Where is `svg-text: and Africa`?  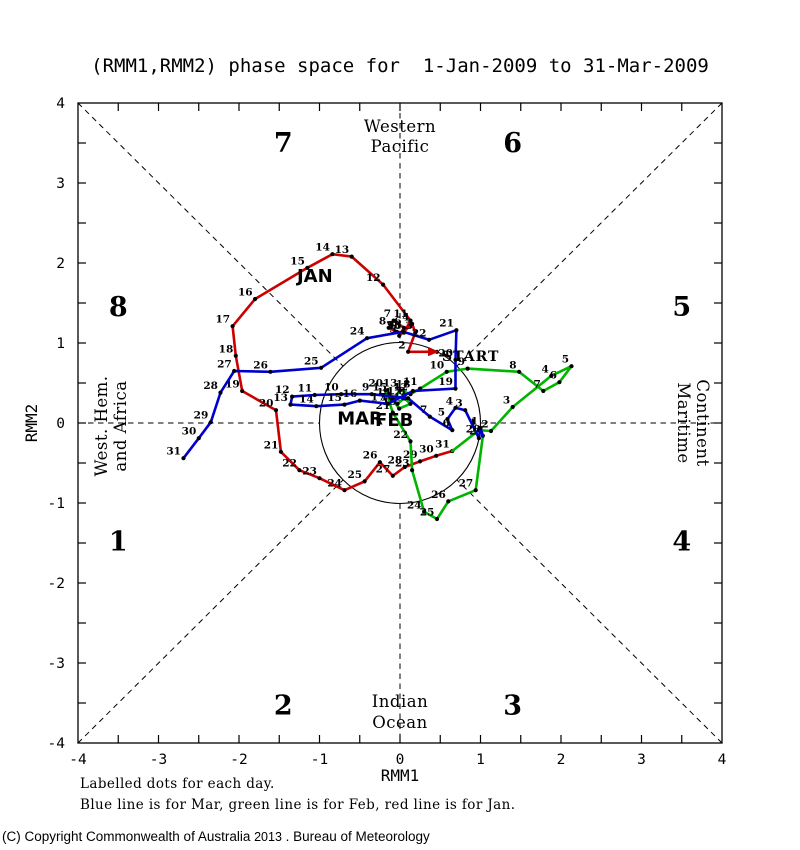 svg-text: and Africa is located at coordinates (120, 425).